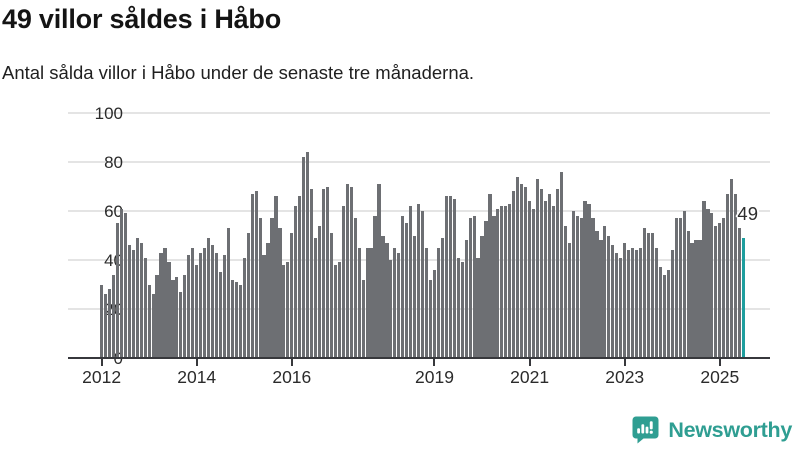  I want to click on y-axis-label-100: 100, so click(108, 113).